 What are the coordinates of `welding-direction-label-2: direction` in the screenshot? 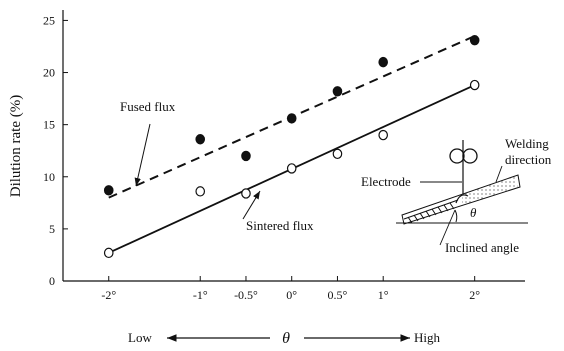 It's located at (528, 159).